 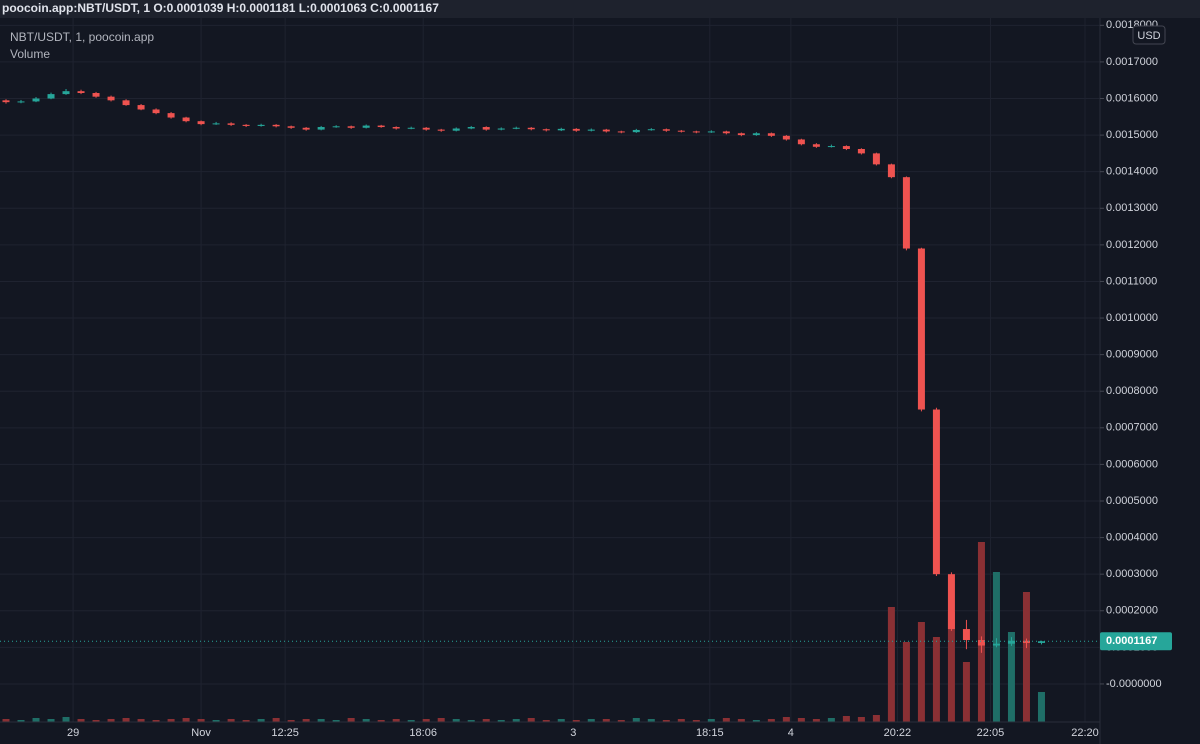 What do you see at coordinates (201, 733) in the screenshot?
I see `x-tick-label: Nov` at bounding box center [201, 733].